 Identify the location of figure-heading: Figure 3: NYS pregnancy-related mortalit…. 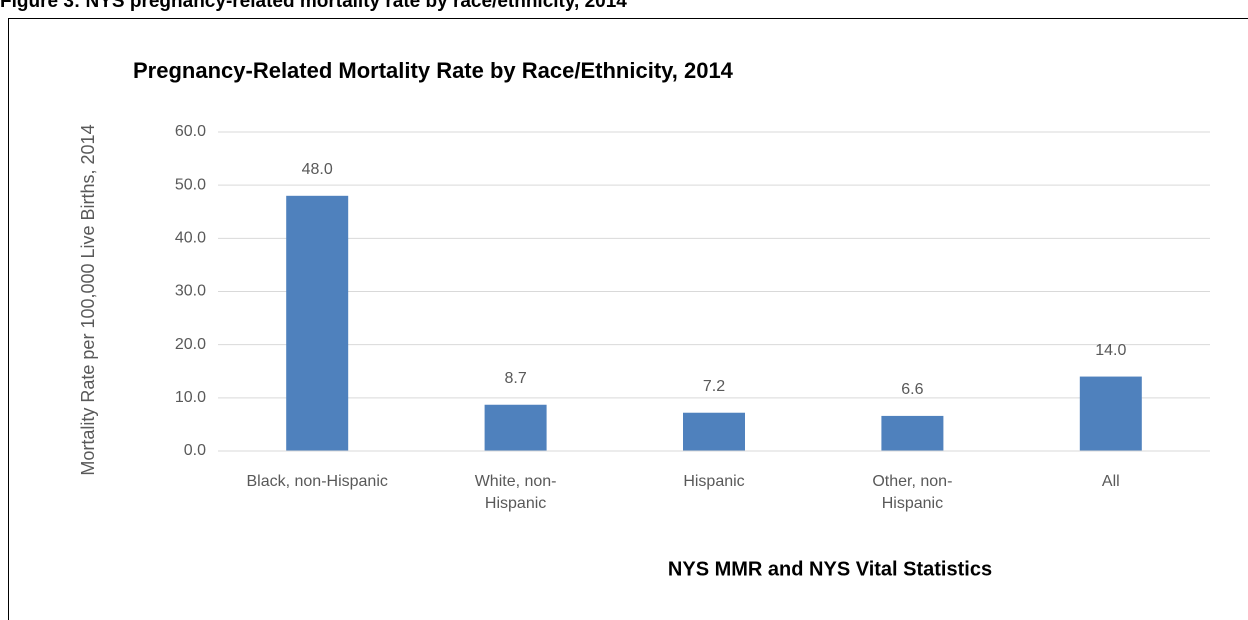
(313, 6).